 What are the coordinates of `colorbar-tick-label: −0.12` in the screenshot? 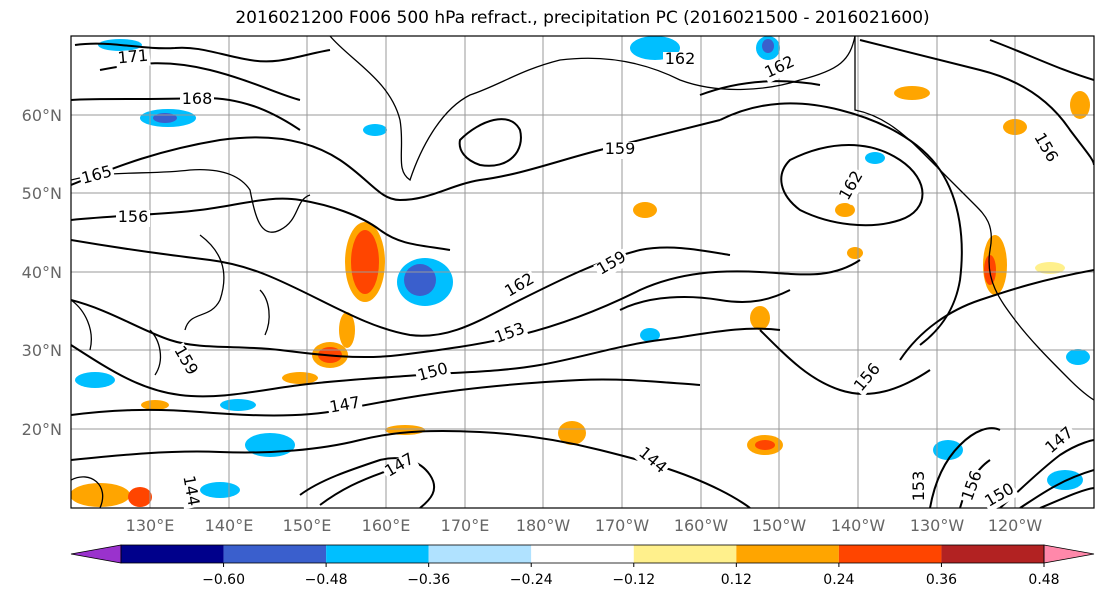 It's located at (633, 580).